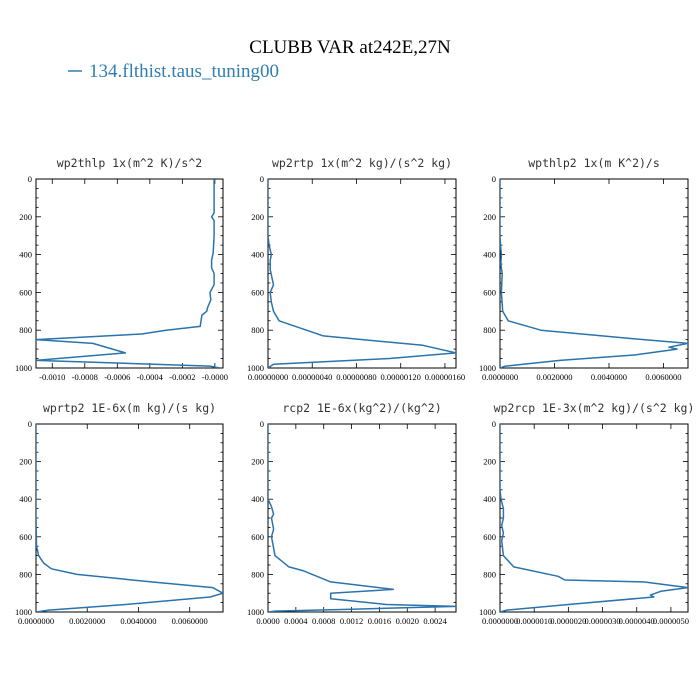 This screenshot has height=700, width=700. I want to click on x-tick-label: -0.0000, so click(215, 377).